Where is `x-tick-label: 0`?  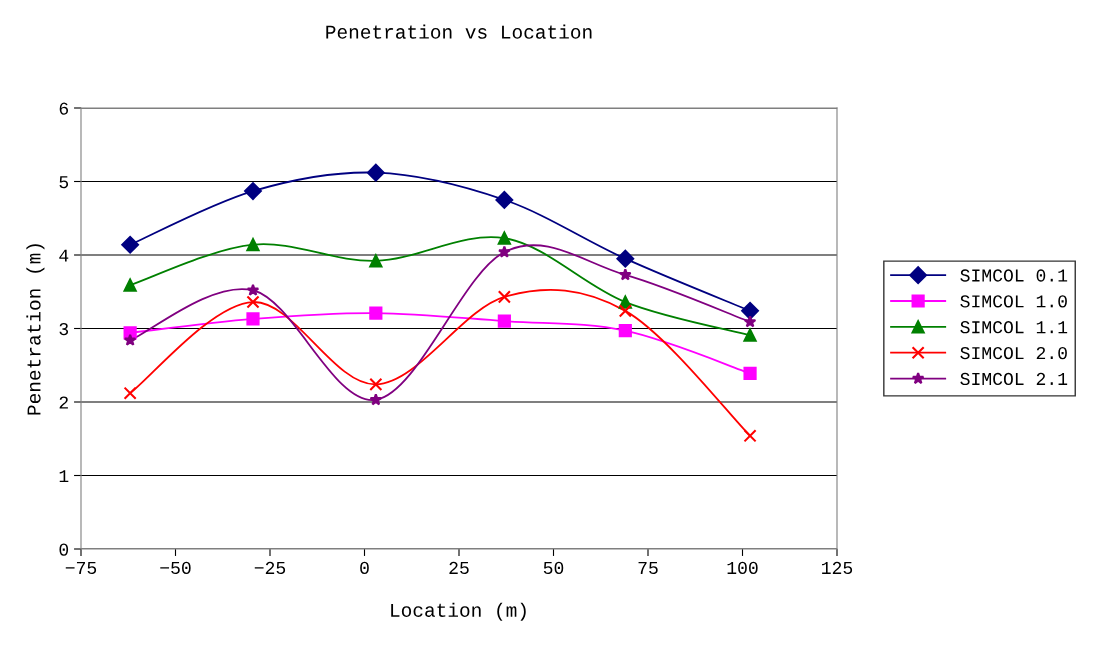 x-tick-label: 0 is located at coordinates (364, 568).